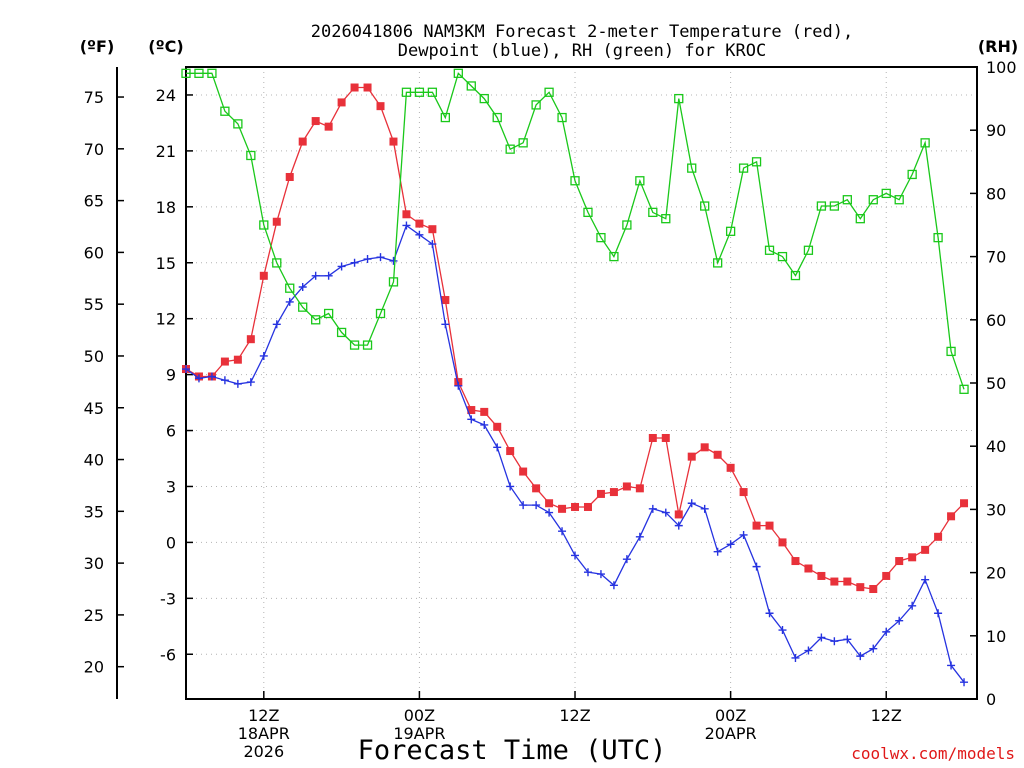 The height and width of the screenshot is (768, 1024). Describe the element at coordinates (94, 252) in the screenshot. I see `fahrenheit-tick-label: 60` at that location.